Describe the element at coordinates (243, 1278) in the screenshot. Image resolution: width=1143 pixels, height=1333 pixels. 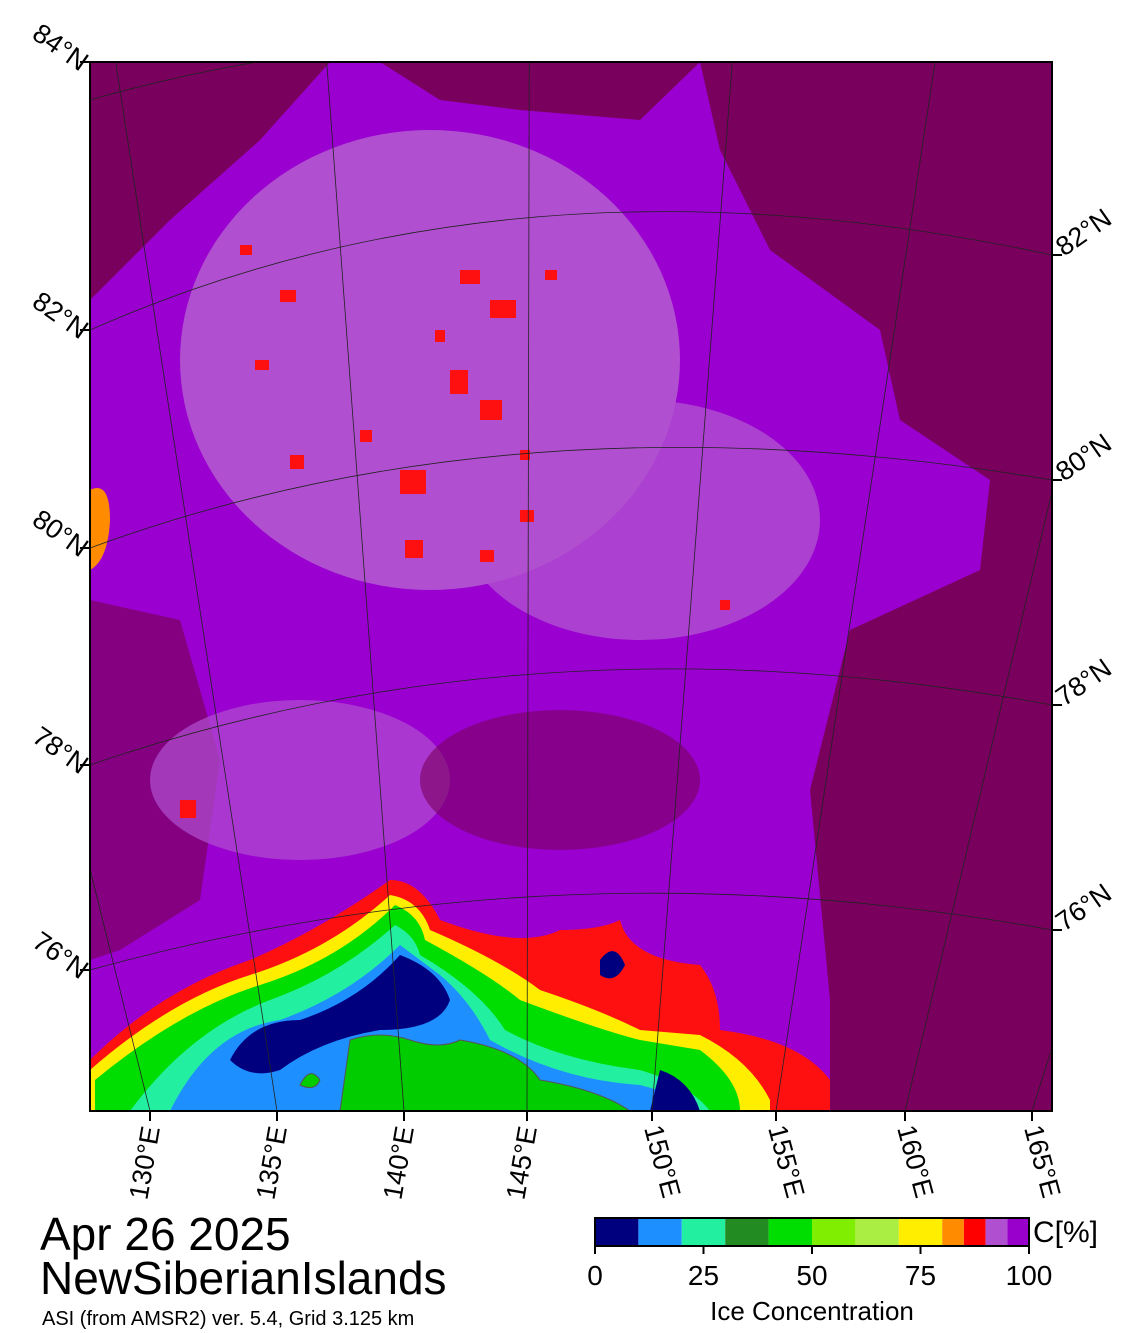
I see `region: NewSiberianIslands` at that location.